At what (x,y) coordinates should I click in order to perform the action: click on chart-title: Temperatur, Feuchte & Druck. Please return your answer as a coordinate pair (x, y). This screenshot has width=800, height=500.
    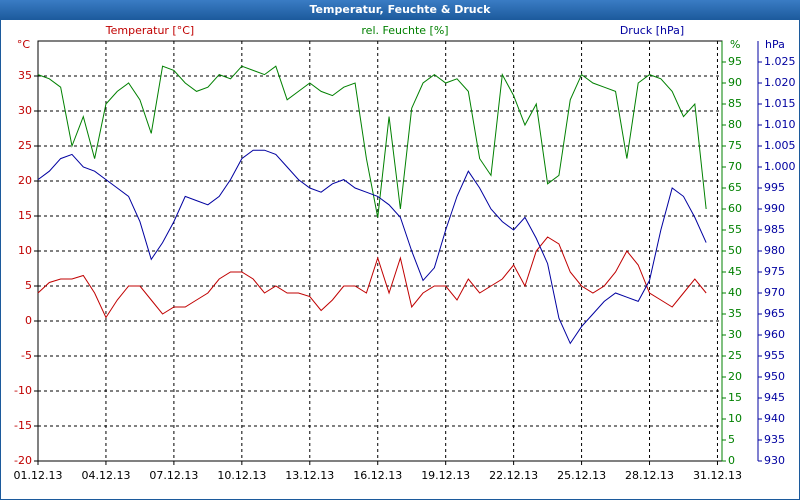
    Looking at the image, I should click on (401, 9).